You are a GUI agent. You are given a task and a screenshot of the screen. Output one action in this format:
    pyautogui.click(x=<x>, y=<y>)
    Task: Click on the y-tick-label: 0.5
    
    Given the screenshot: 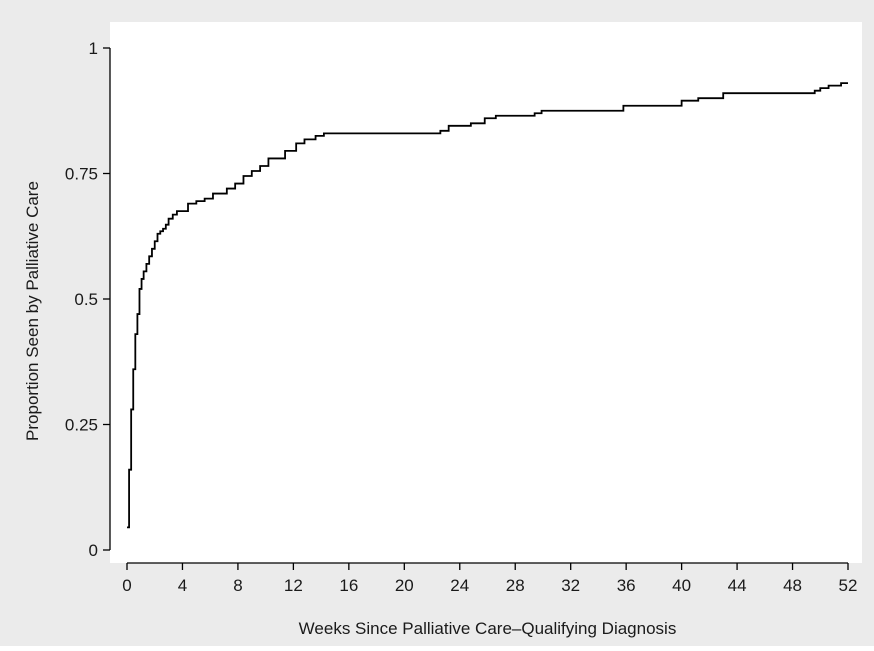 What is the action you would take?
    pyautogui.click(x=86, y=299)
    